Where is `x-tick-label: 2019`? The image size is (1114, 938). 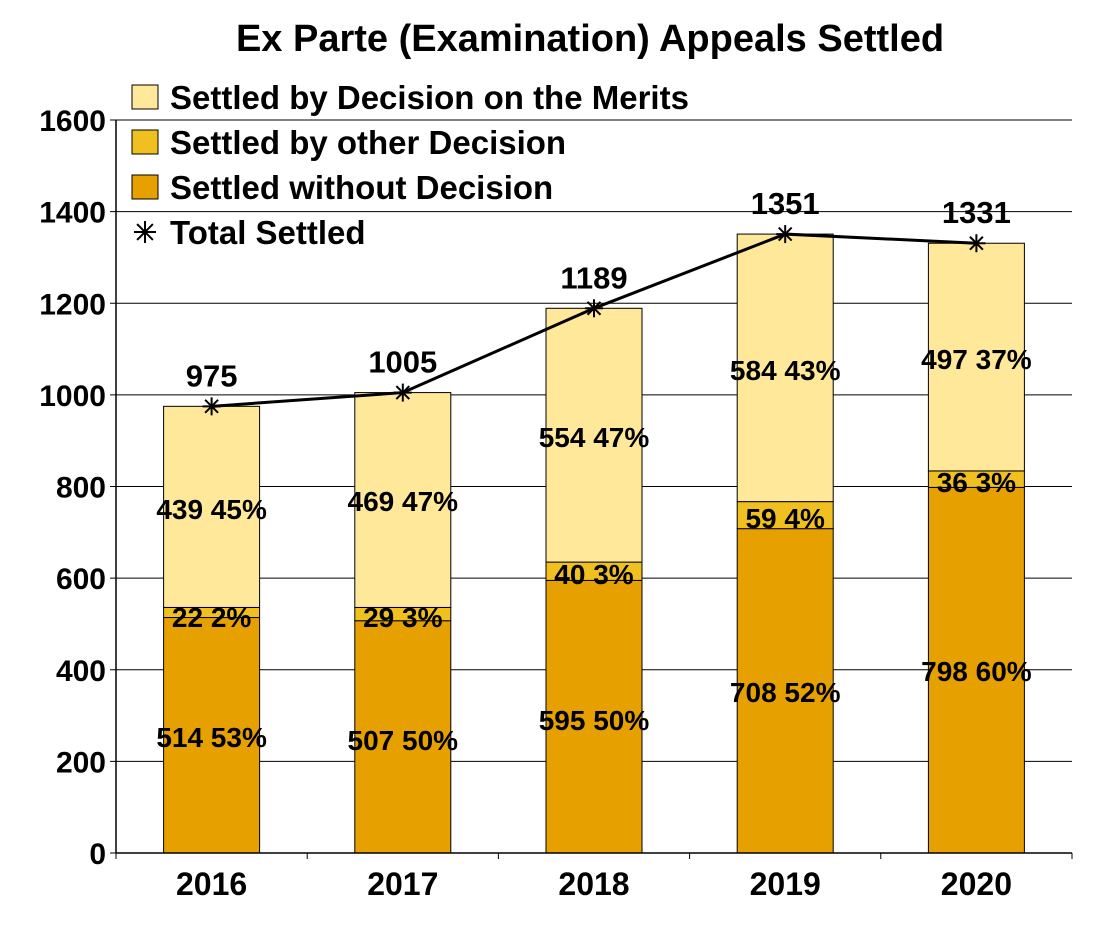
x-tick-label: 2019 is located at coordinates (785, 884).